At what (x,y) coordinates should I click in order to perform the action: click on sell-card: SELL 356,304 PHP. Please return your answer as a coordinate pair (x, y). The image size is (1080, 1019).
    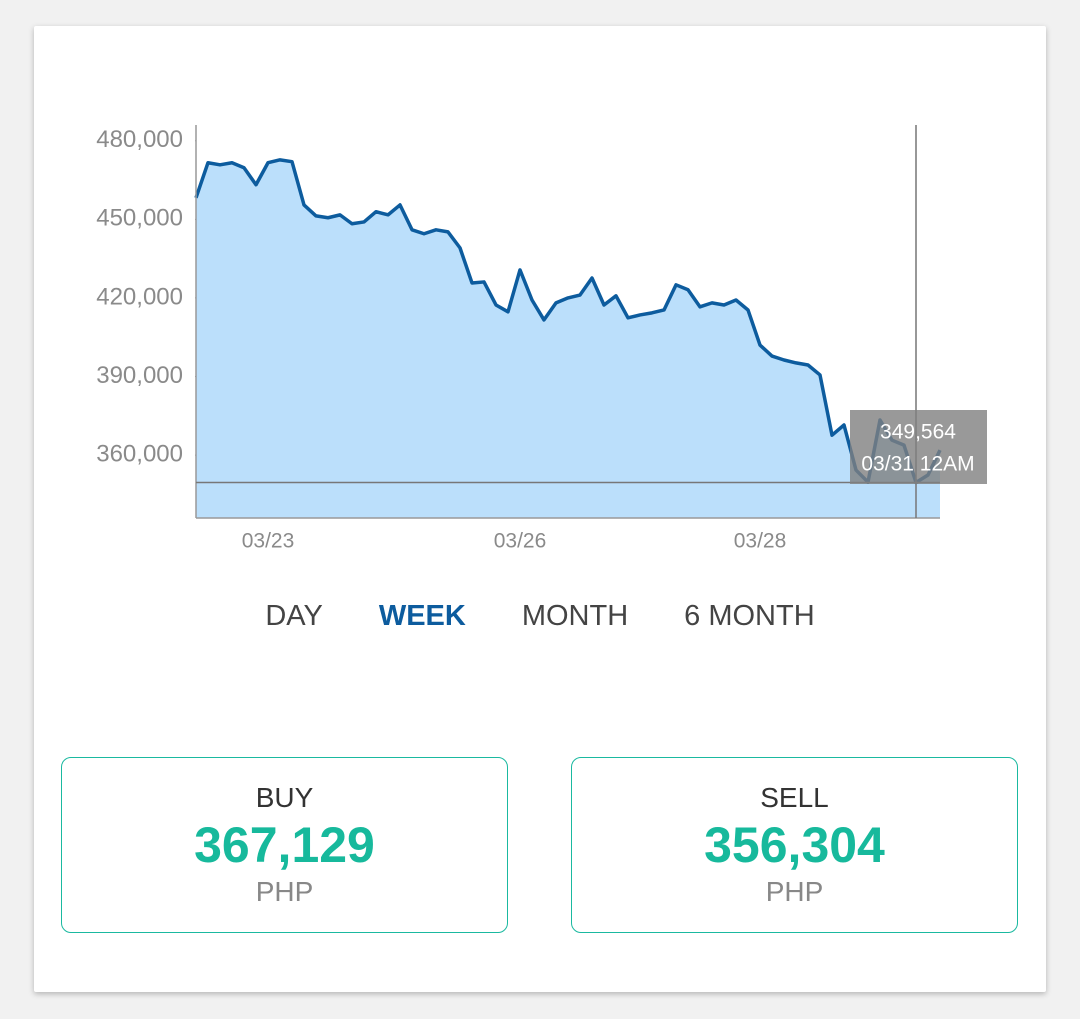
    Looking at the image, I should click on (794, 845).